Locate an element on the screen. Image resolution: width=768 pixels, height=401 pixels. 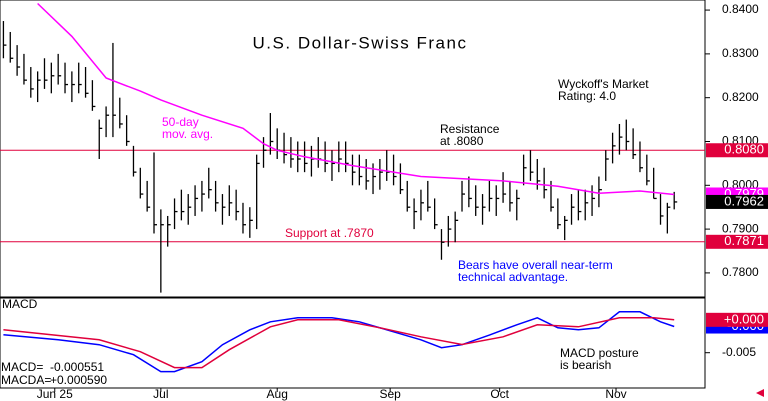
x-tick-label: Jun 25 is located at coordinates (55, 394).